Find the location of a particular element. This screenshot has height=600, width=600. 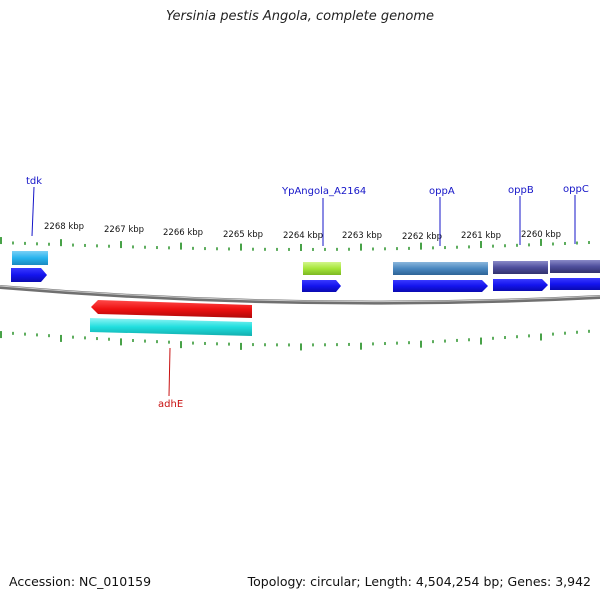

accession-text: Accession: NC_010159 is located at coordinates (80, 581).